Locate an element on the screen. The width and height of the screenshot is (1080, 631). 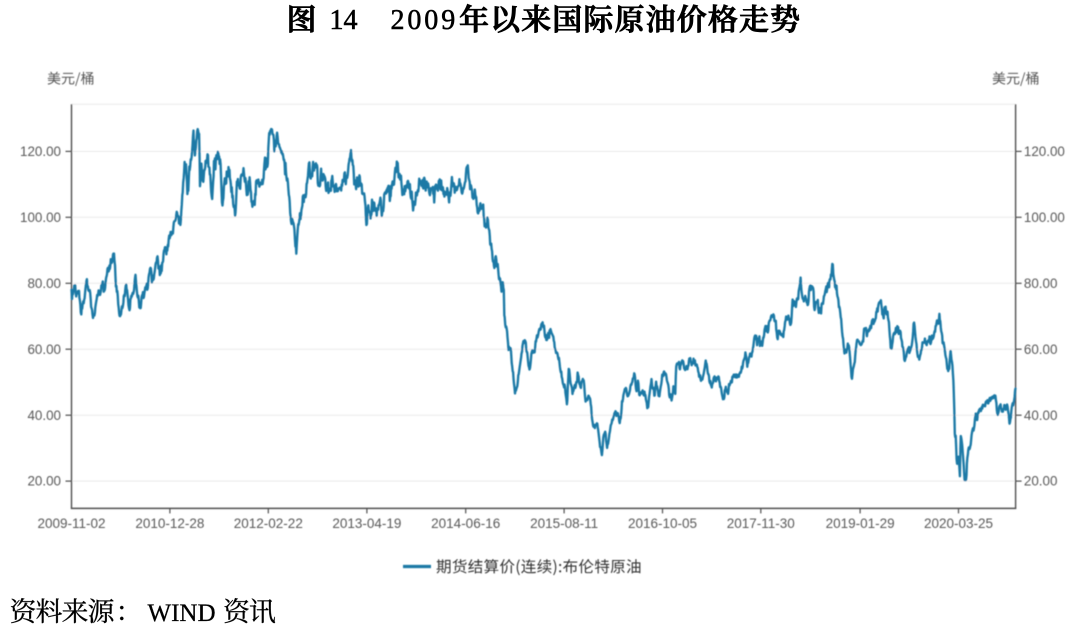
svg-text: 2010-12-28 is located at coordinates (169, 523).